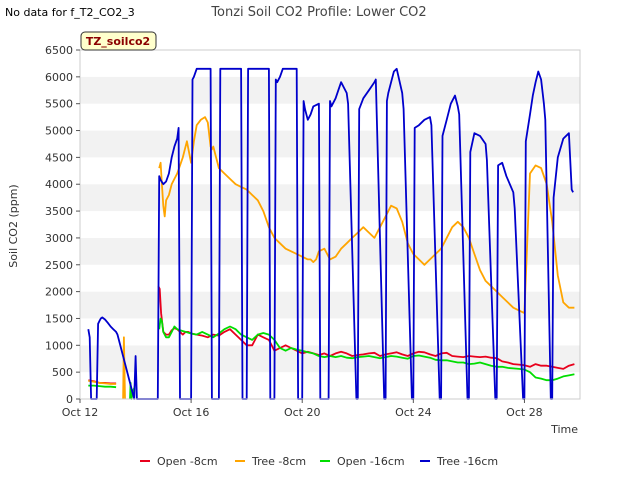 The height and width of the screenshot is (480, 640). I want to click on x-axis: Oct 12 Oct 16 Oct 20 Oct 24 Oct 28, so click(302, 409).